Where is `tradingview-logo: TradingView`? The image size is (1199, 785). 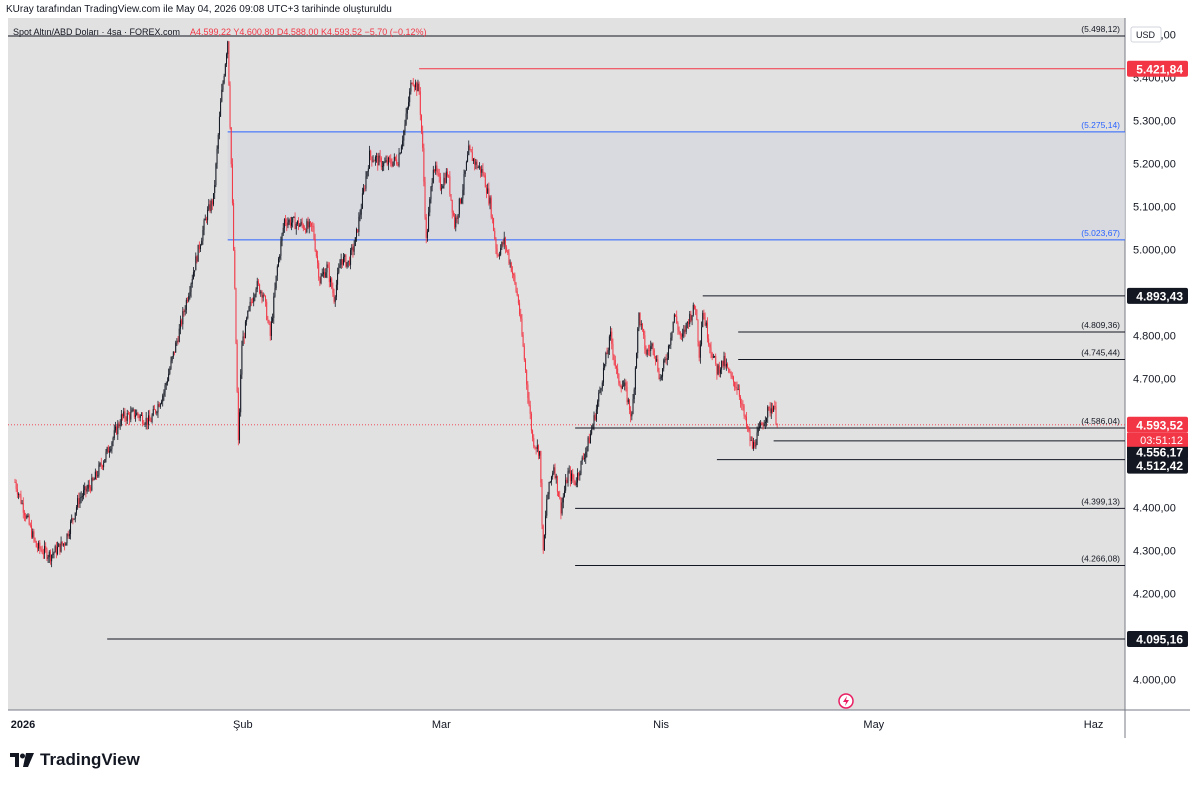
tradingview-logo: TradingView is located at coordinates (75, 760).